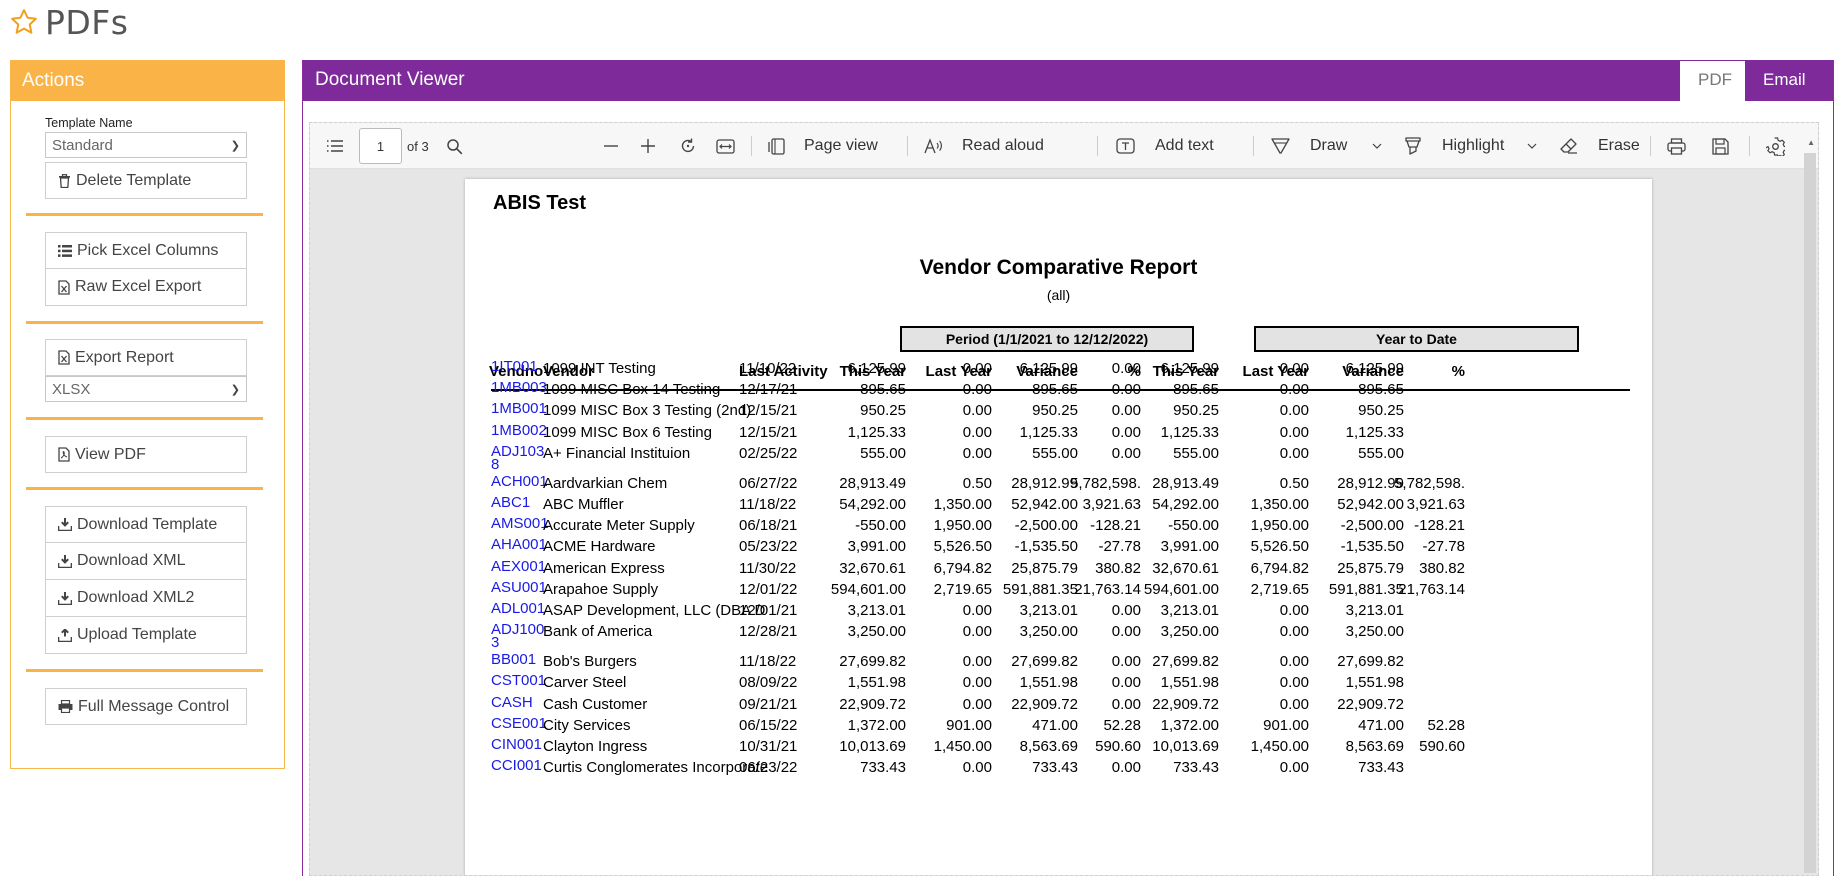 Image resolution: width=1834 pixels, height=876 pixels. I want to click on cell-last-activity: 02/25/22, so click(768, 453).